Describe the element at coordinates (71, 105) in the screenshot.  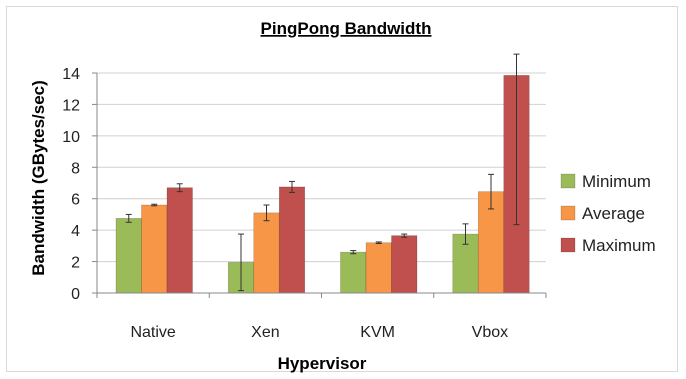
I see `y-tick-label: 12` at that location.